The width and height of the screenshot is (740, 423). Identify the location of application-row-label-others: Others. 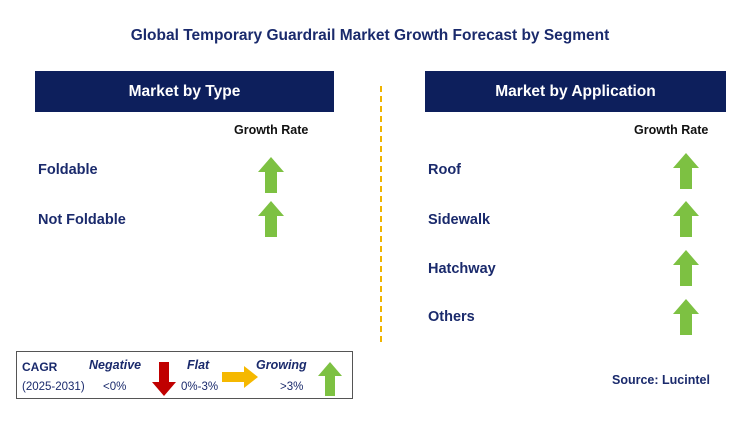
(451, 317).